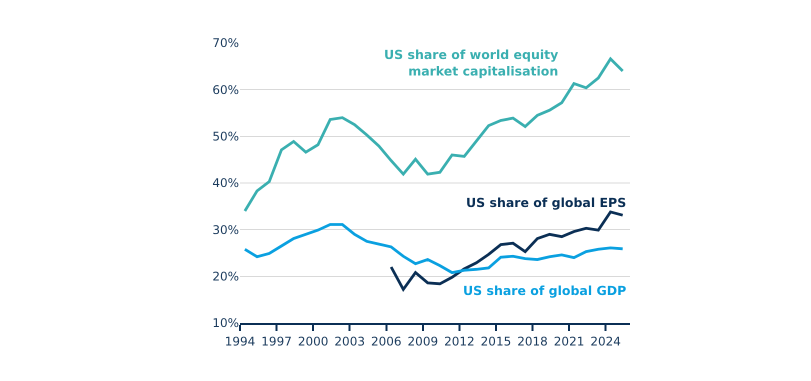 The height and width of the screenshot is (381, 811). What do you see at coordinates (605, 341) in the screenshot?
I see `x-tick-label: 2024` at bounding box center [605, 341].